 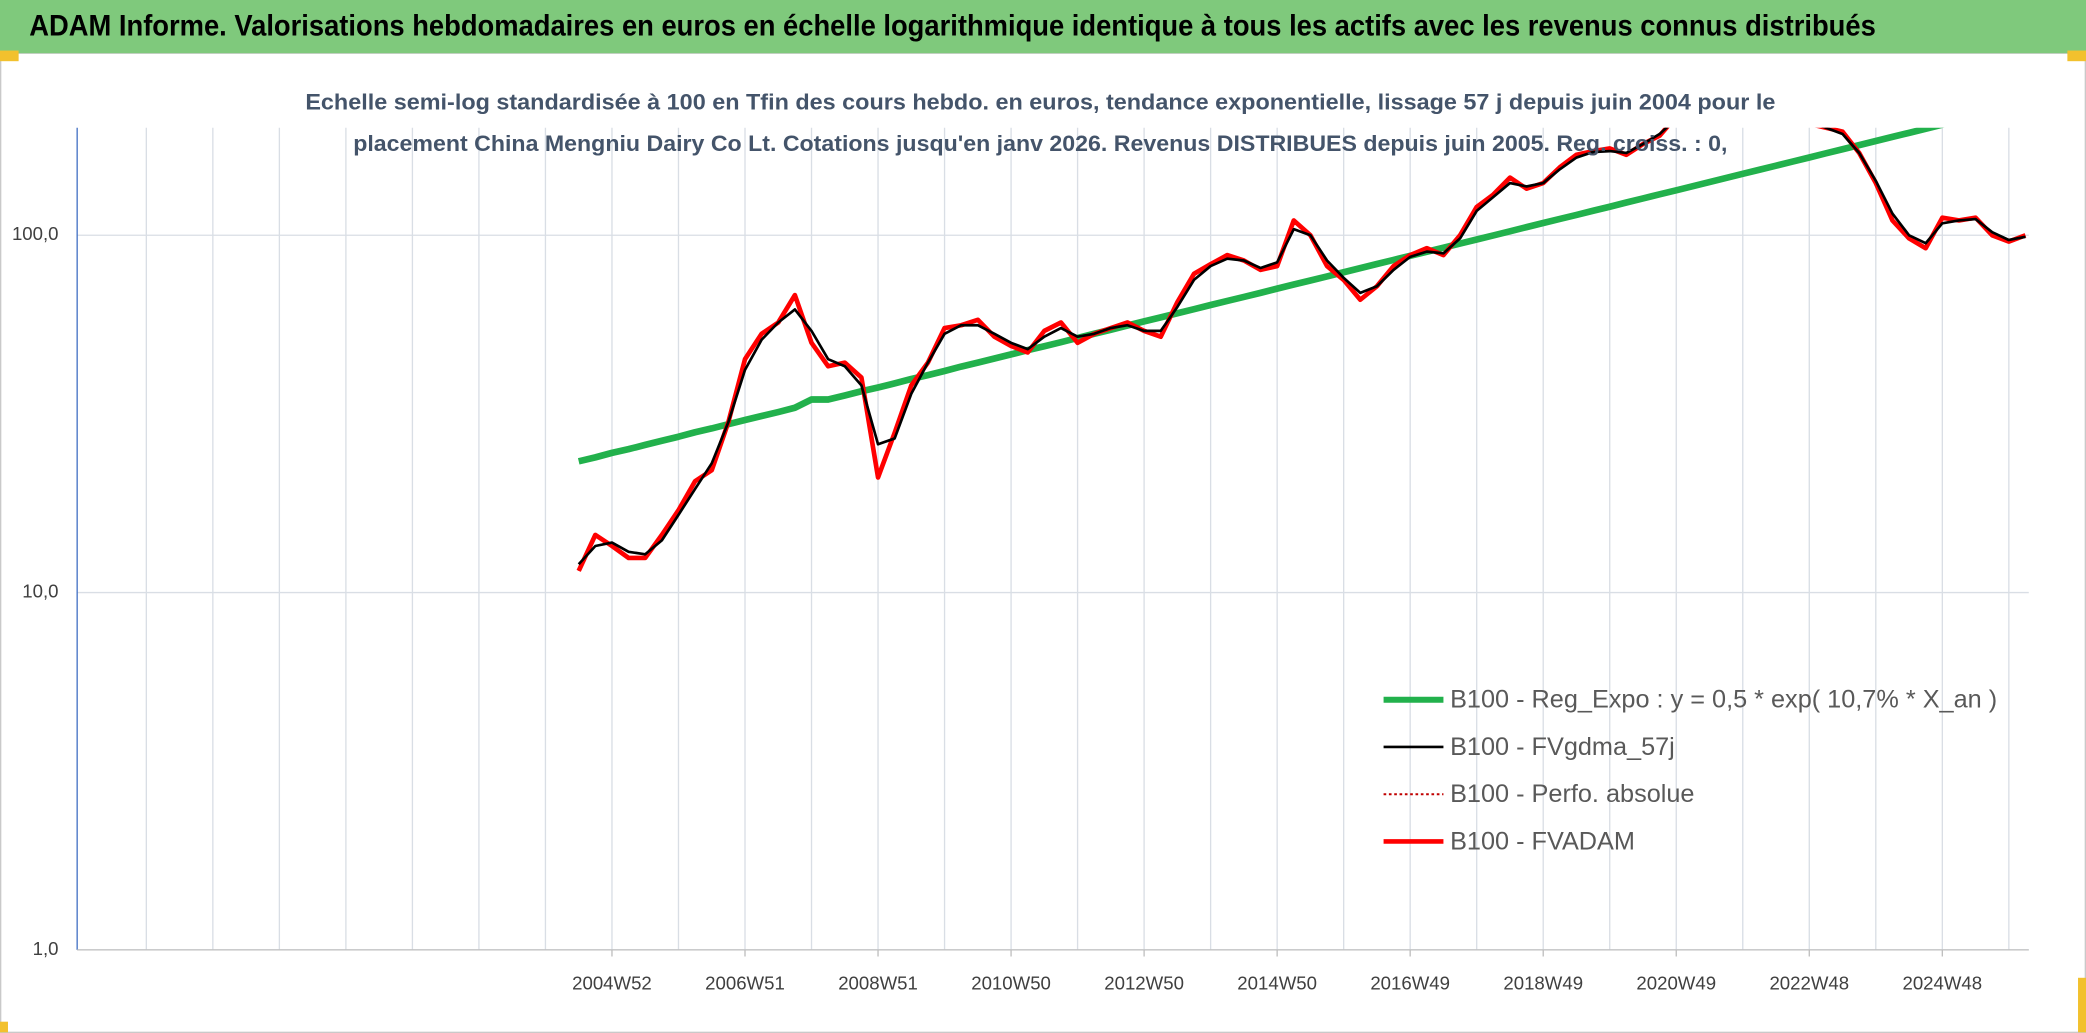 What do you see at coordinates (1942, 982) in the screenshot?
I see `x-tick-label: 2024W48` at bounding box center [1942, 982].